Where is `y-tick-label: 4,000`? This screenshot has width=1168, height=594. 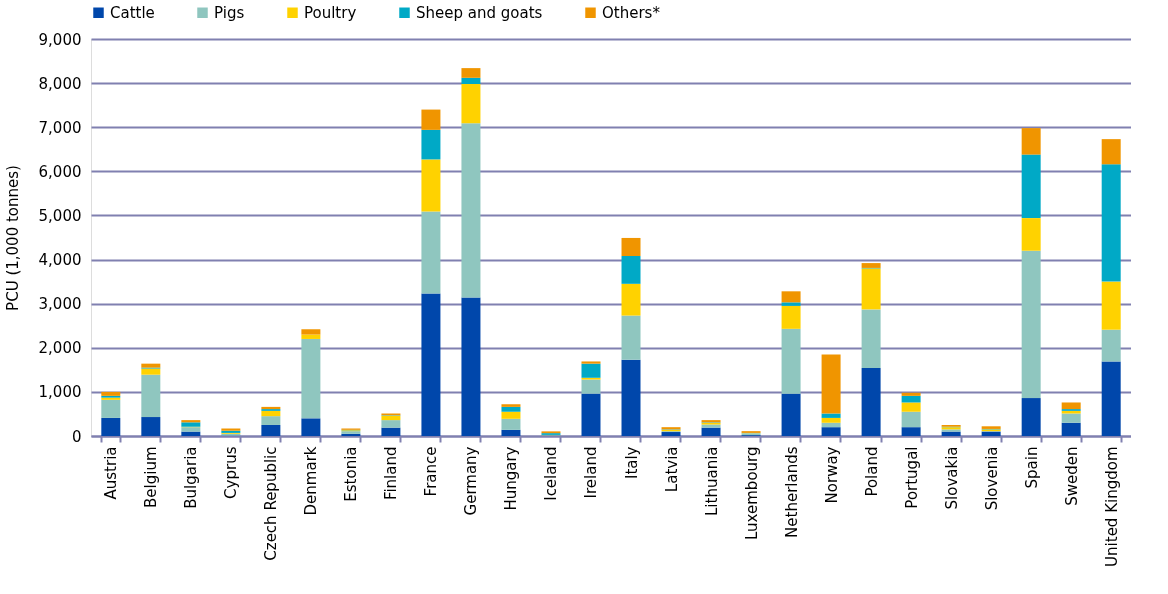 y-tick-label: 4,000 is located at coordinates (60, 260).